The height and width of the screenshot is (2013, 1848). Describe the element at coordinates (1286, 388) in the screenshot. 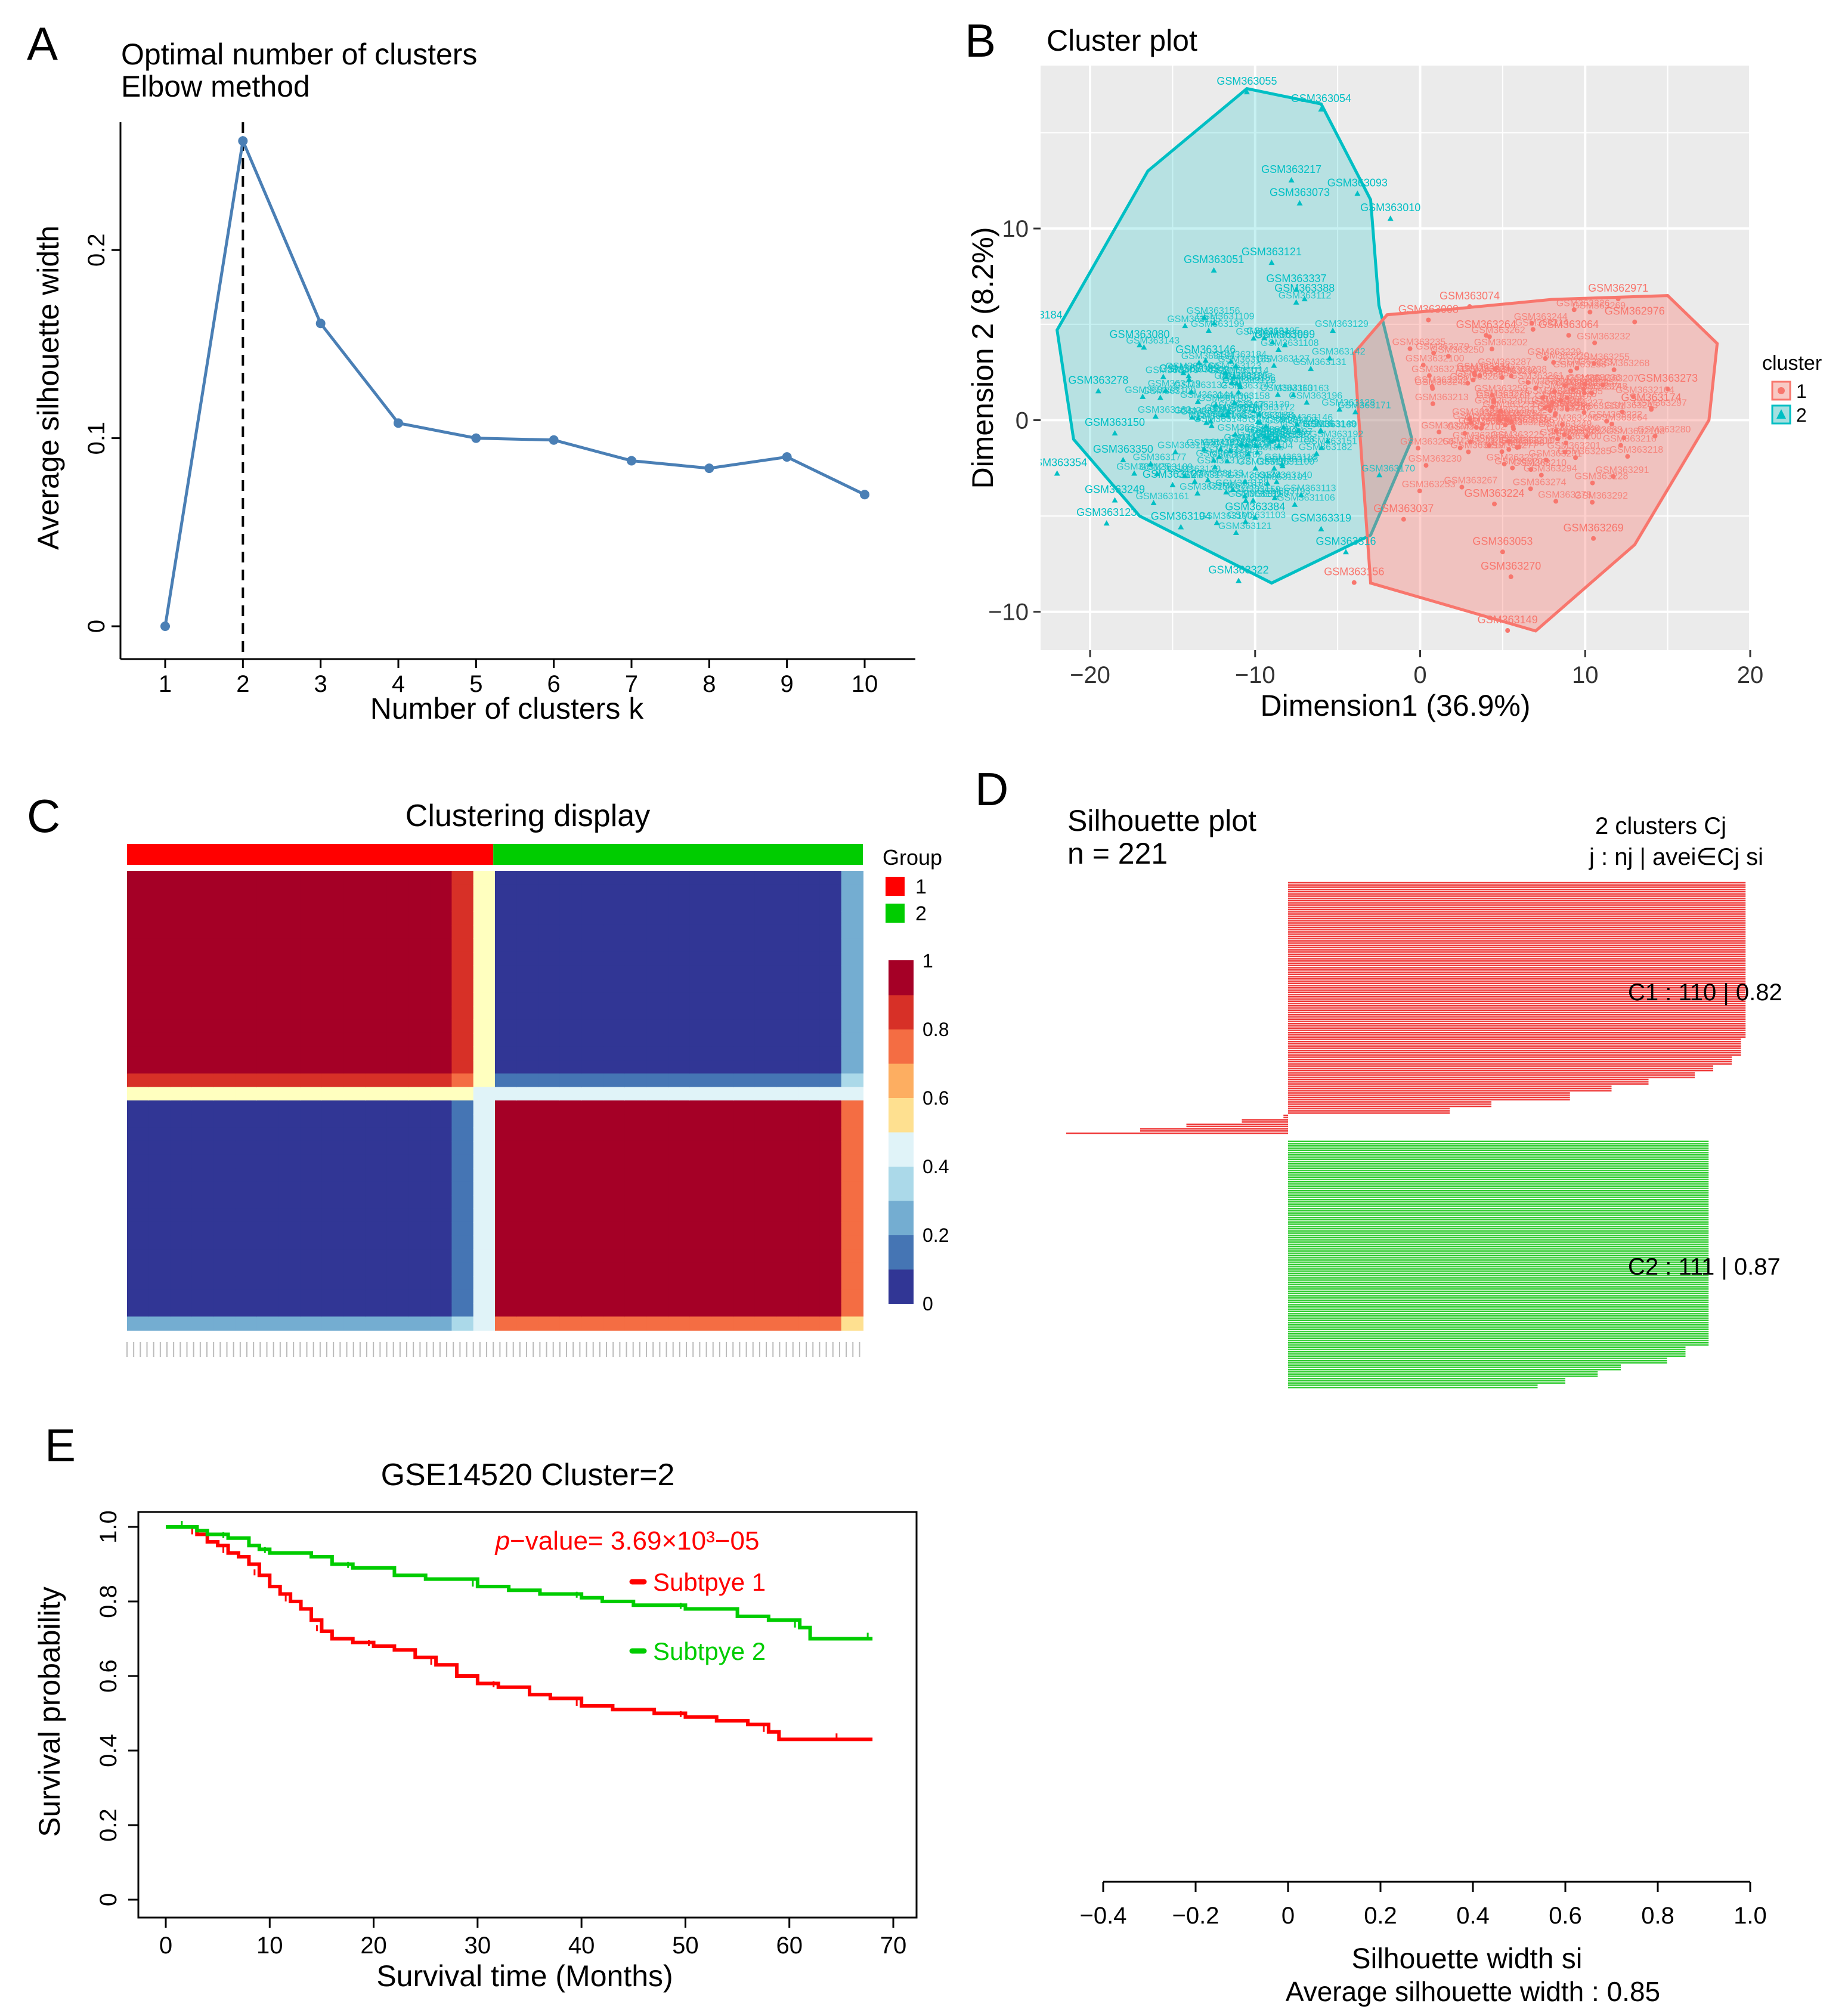

I see `panel-b-point-label: GSM363110` at that location.